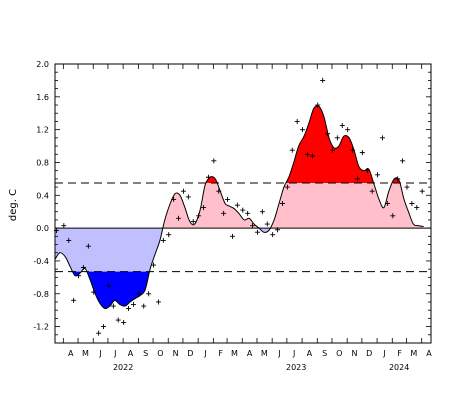 The image size is (474, 408). What do you see at coordinates (42, 228) in the screenshot?
I see `y-tick-label: 0.0` at bounding box center [42, 228].